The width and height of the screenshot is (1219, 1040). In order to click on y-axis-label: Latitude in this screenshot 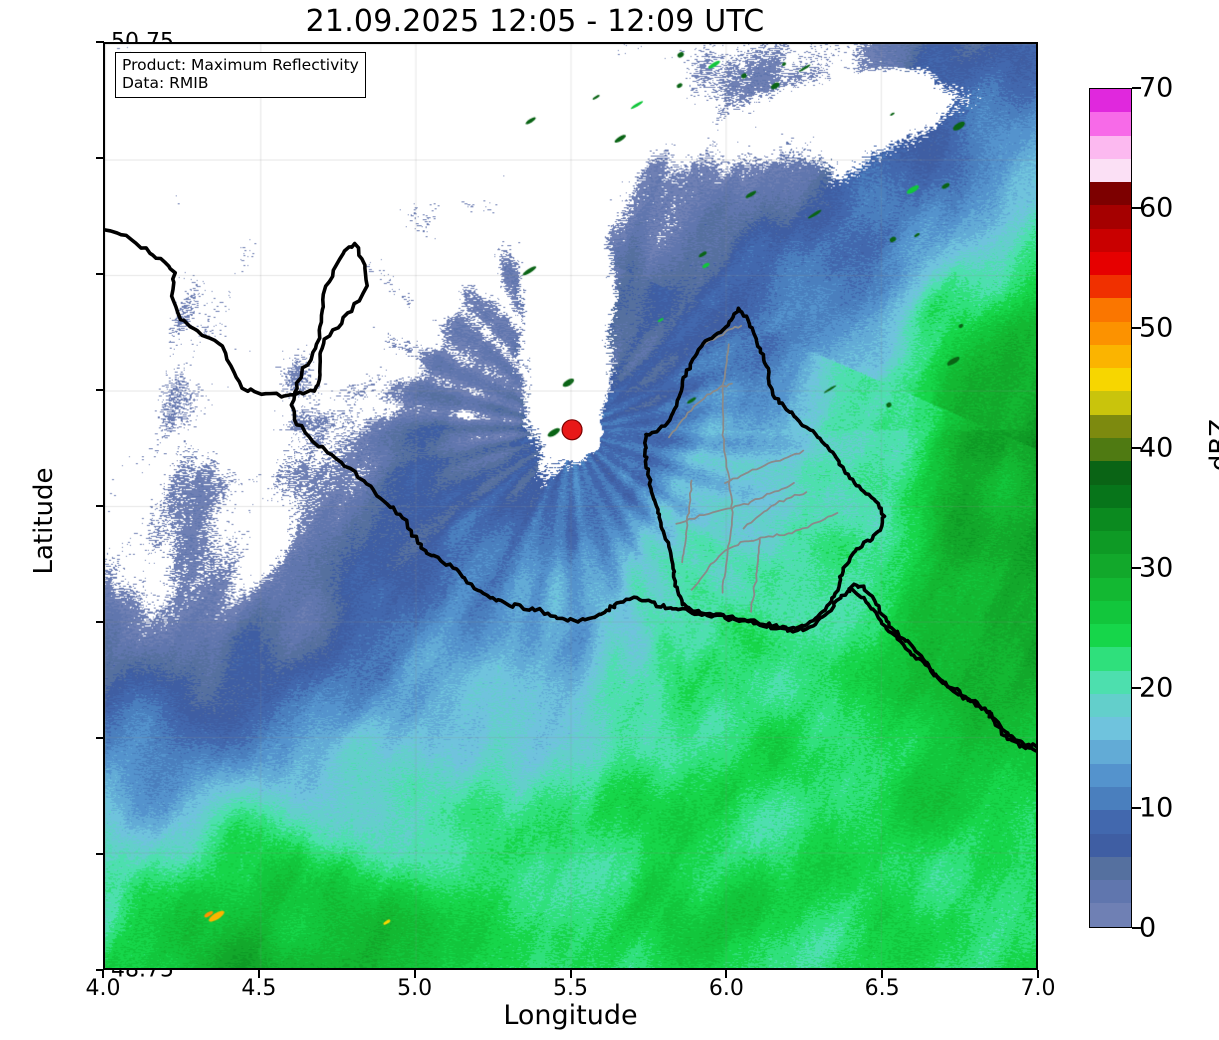, I will do `click(44, 521)`.